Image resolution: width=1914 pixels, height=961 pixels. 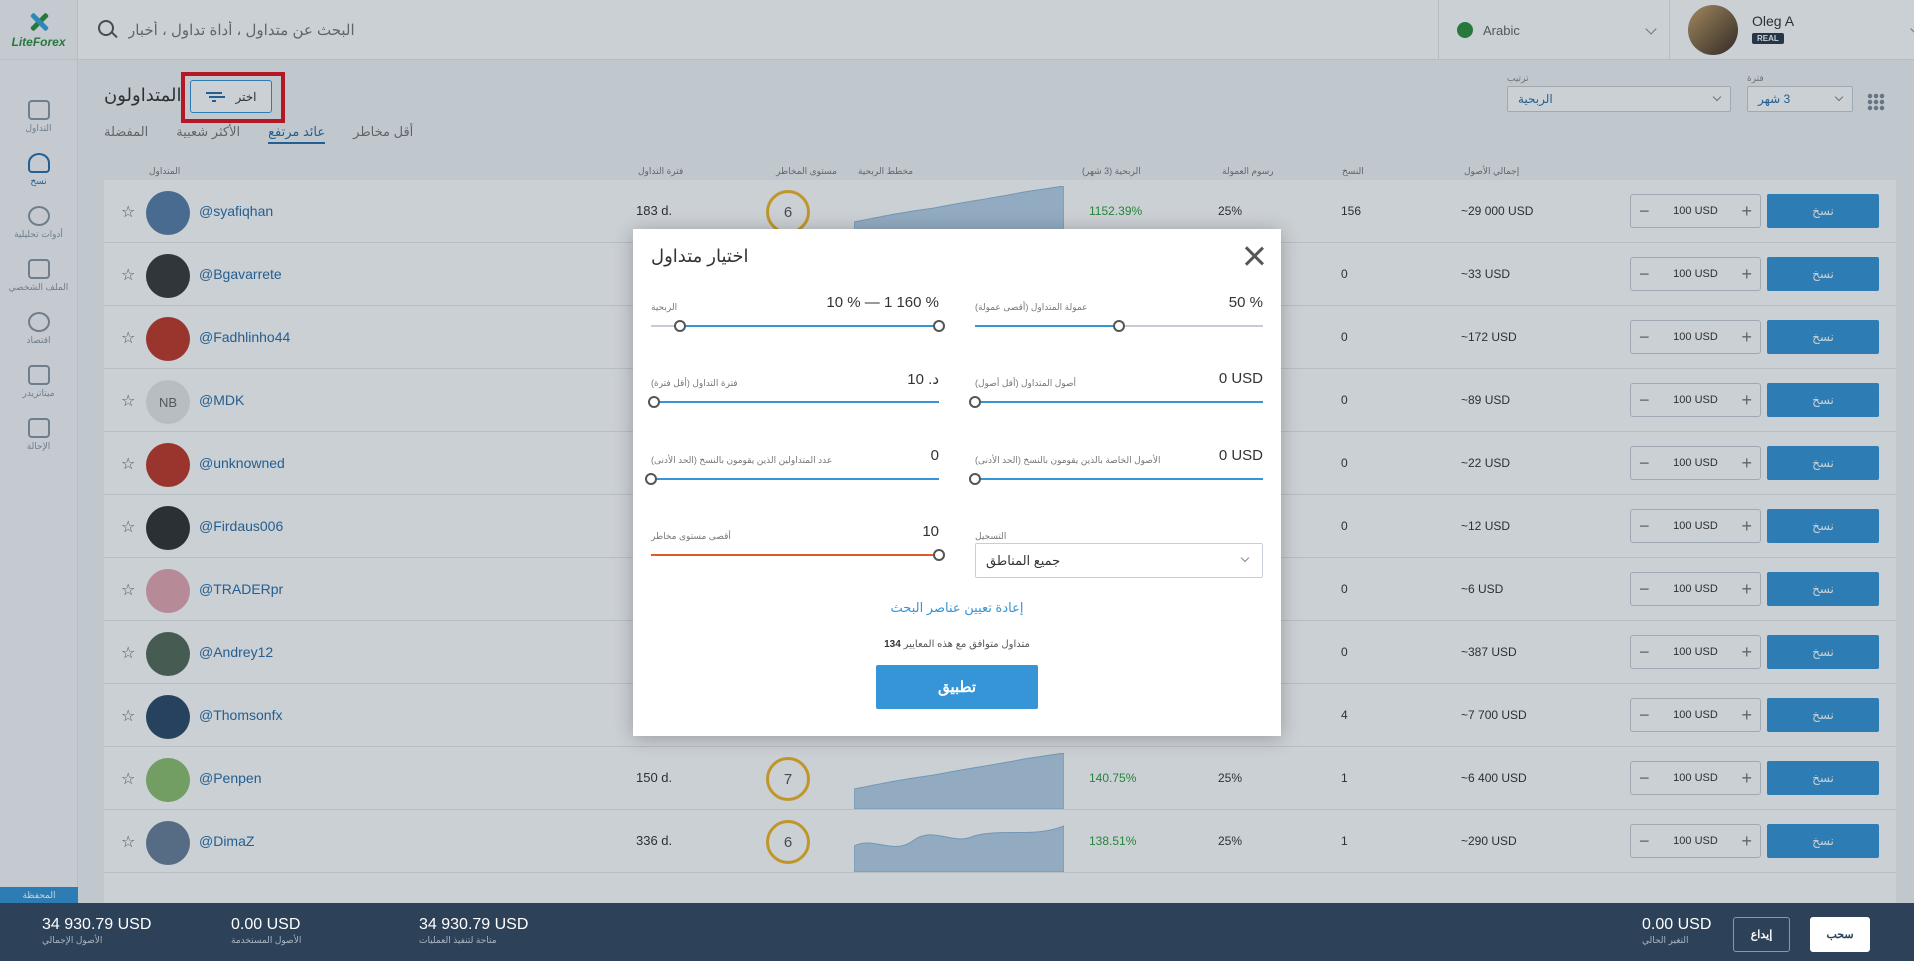 What do you see at coordinates (1116, 402) in the screenshot?
I see `min-assets-slider` at bounding box center [1116, 402].